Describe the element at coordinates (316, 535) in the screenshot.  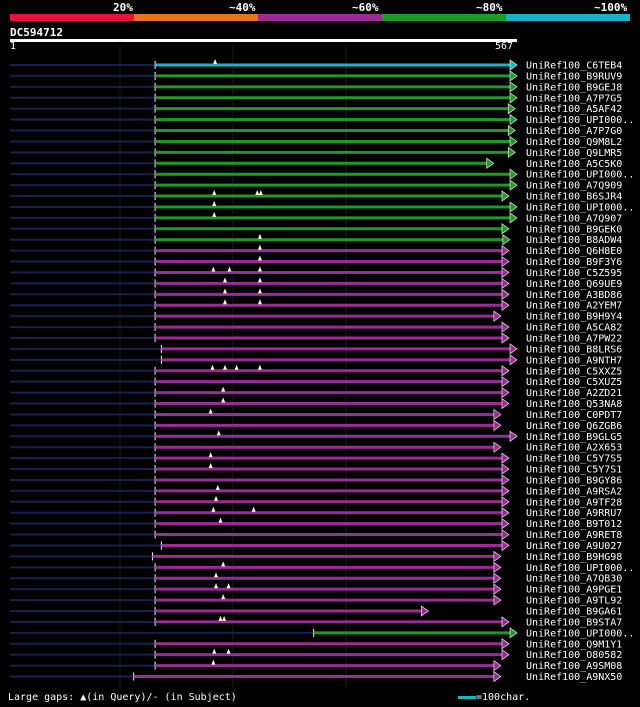
I see `hit-row: UniRef100_A9RET8` at that location.